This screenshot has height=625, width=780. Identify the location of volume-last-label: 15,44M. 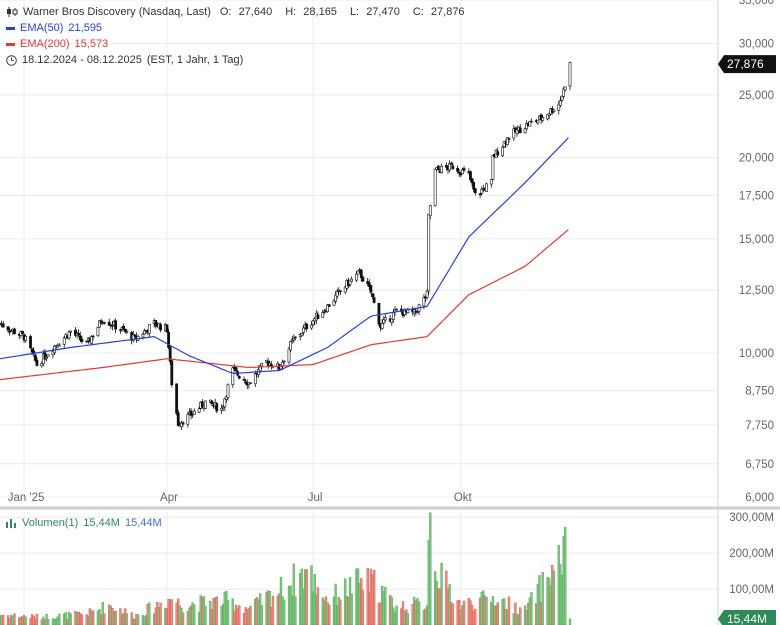
(747, 618).